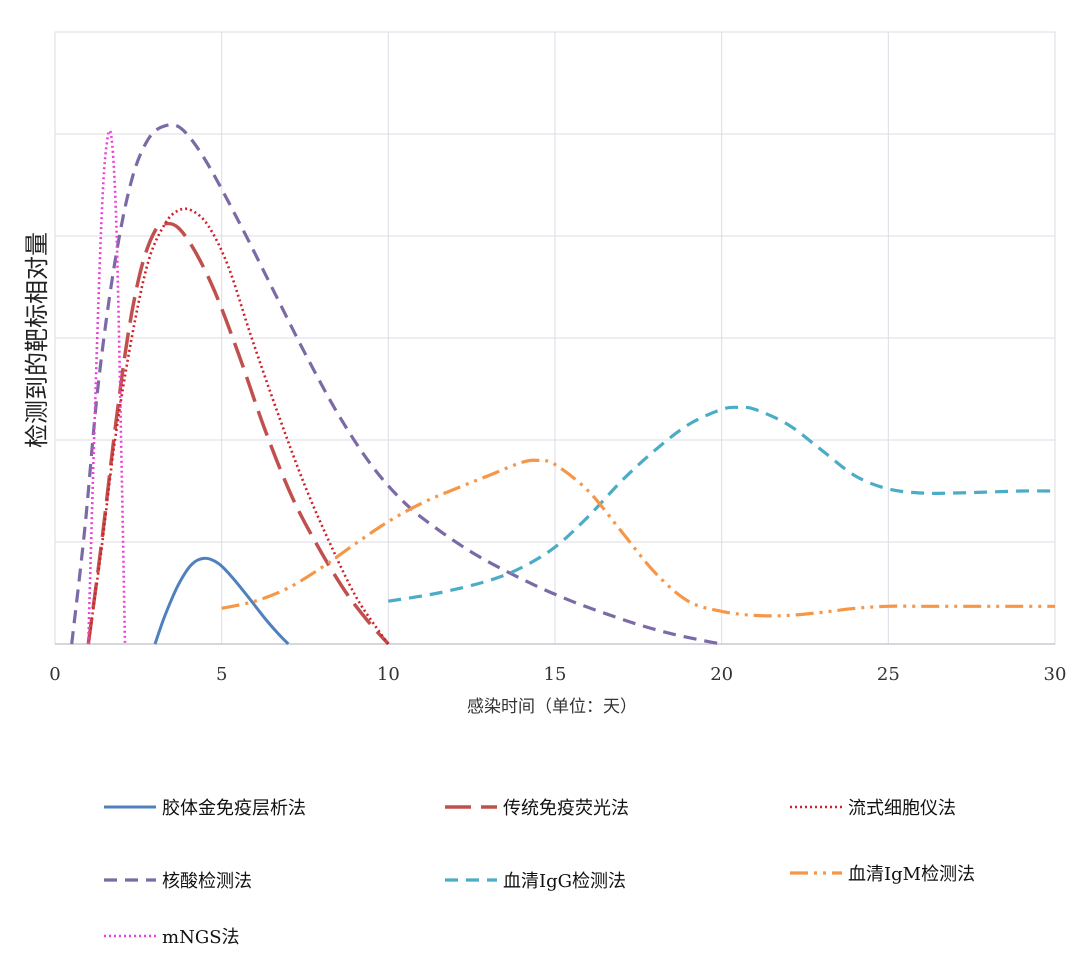 This screenshot has width=1080, height=963. Describe the element at coordinates (721, 674) in the screenshot. I see `x-tick-label: 20` at that location.